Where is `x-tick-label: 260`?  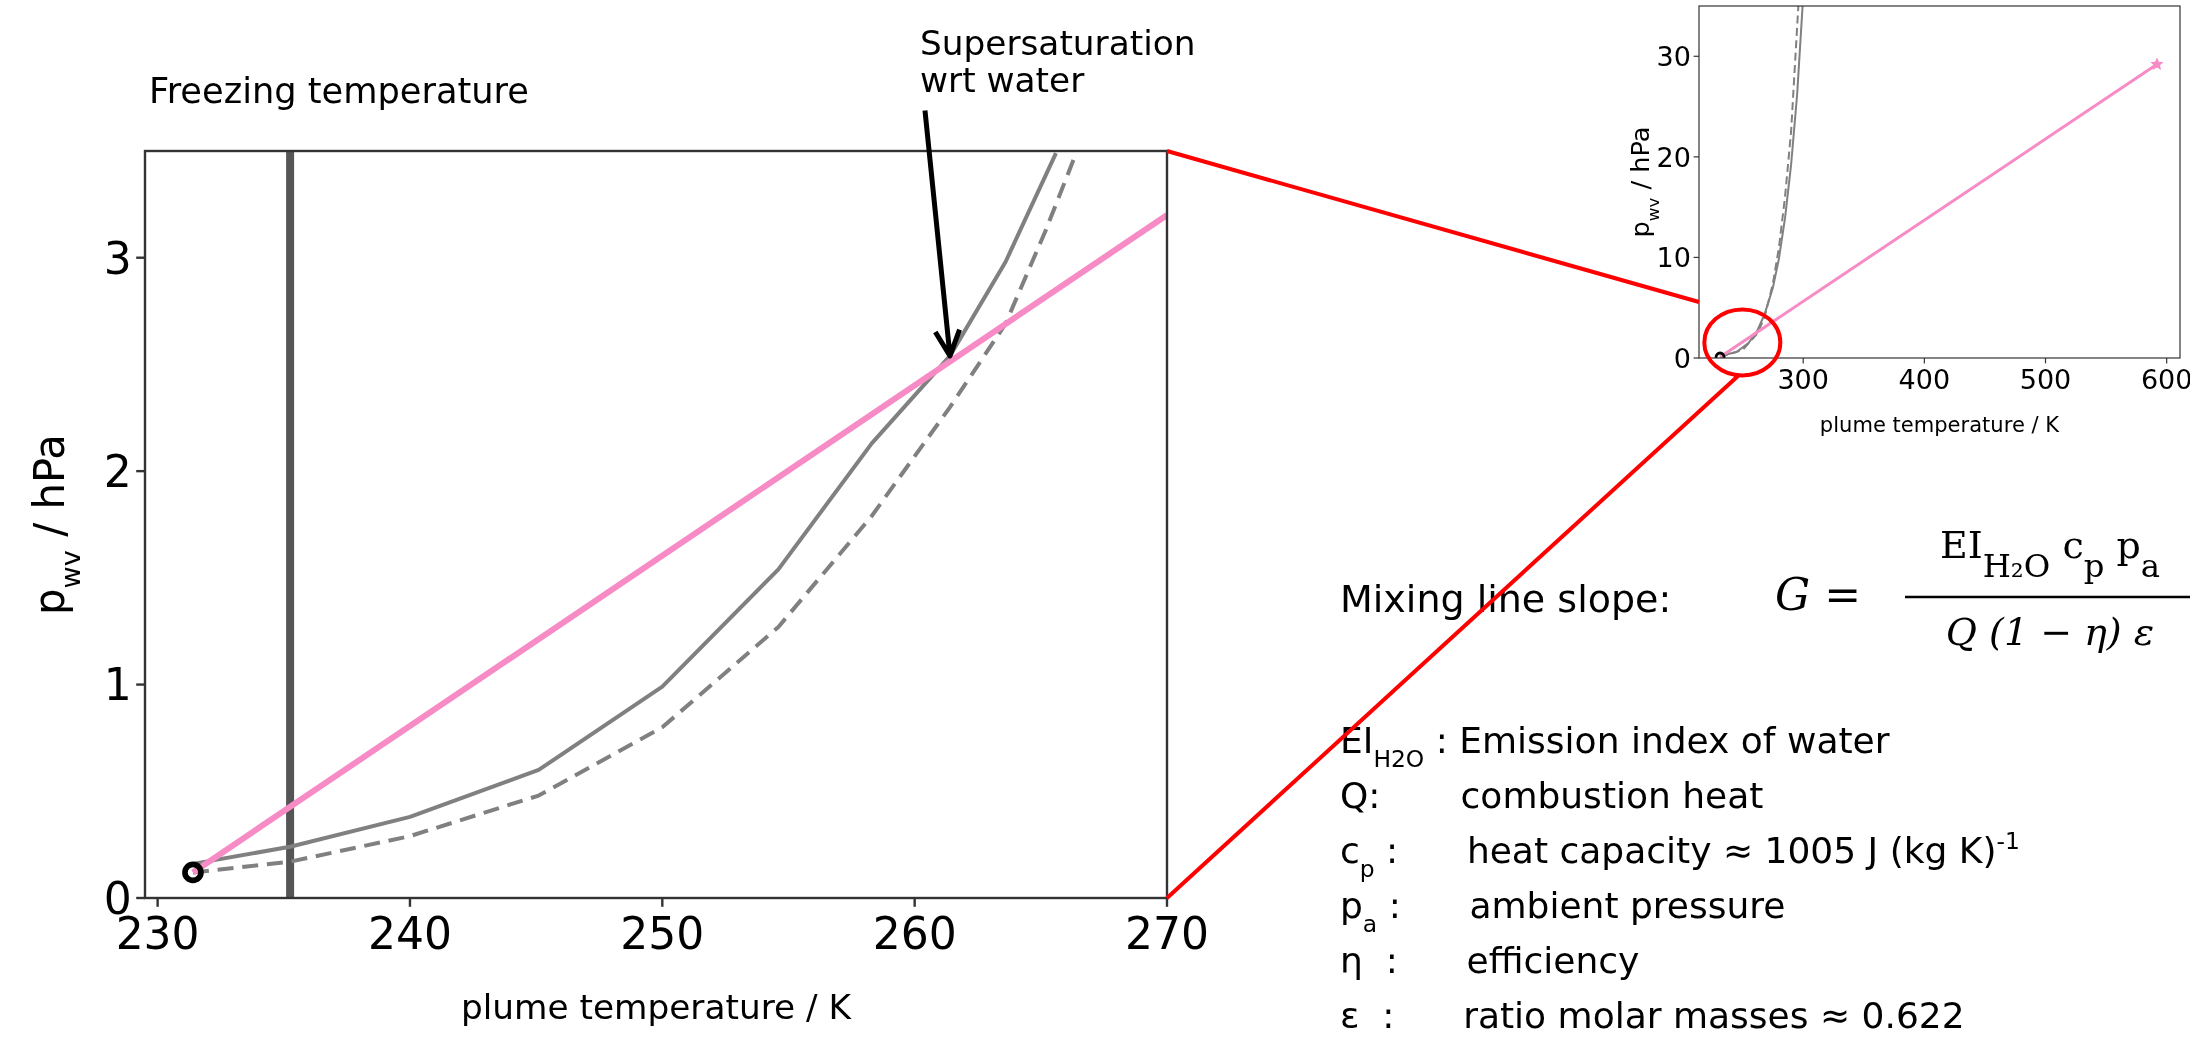
x-tick-label: 260 is located at coordinates (914, 933).